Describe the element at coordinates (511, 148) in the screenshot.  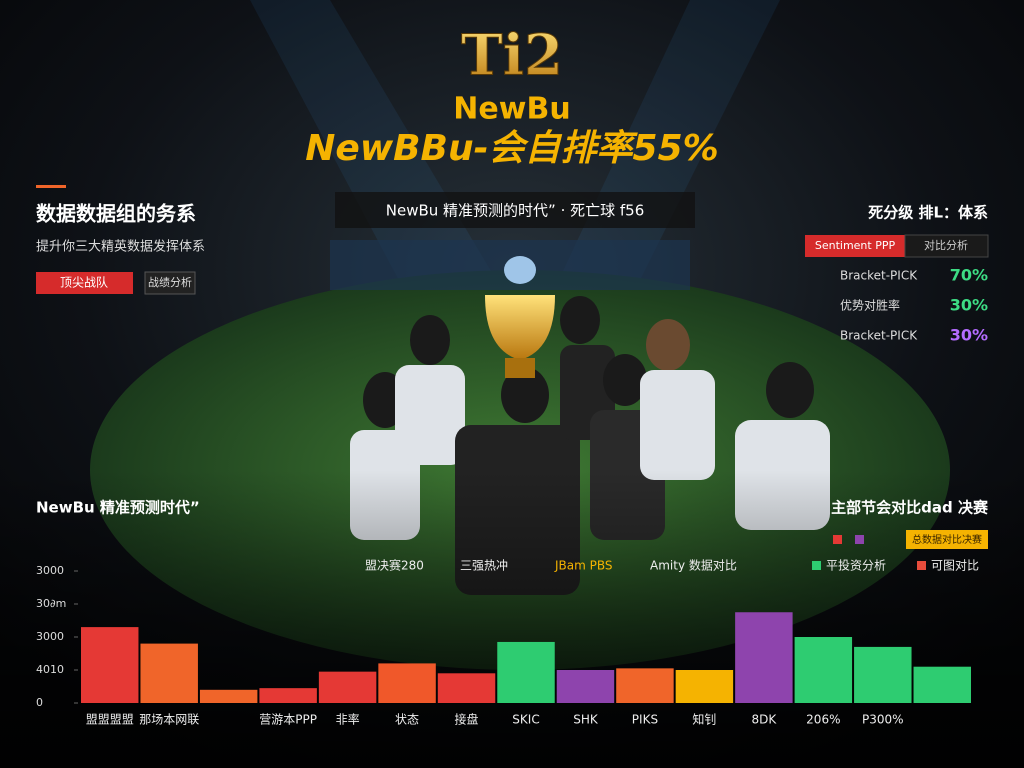
I see `headline: NewBBu-会自排率55%` at that location.